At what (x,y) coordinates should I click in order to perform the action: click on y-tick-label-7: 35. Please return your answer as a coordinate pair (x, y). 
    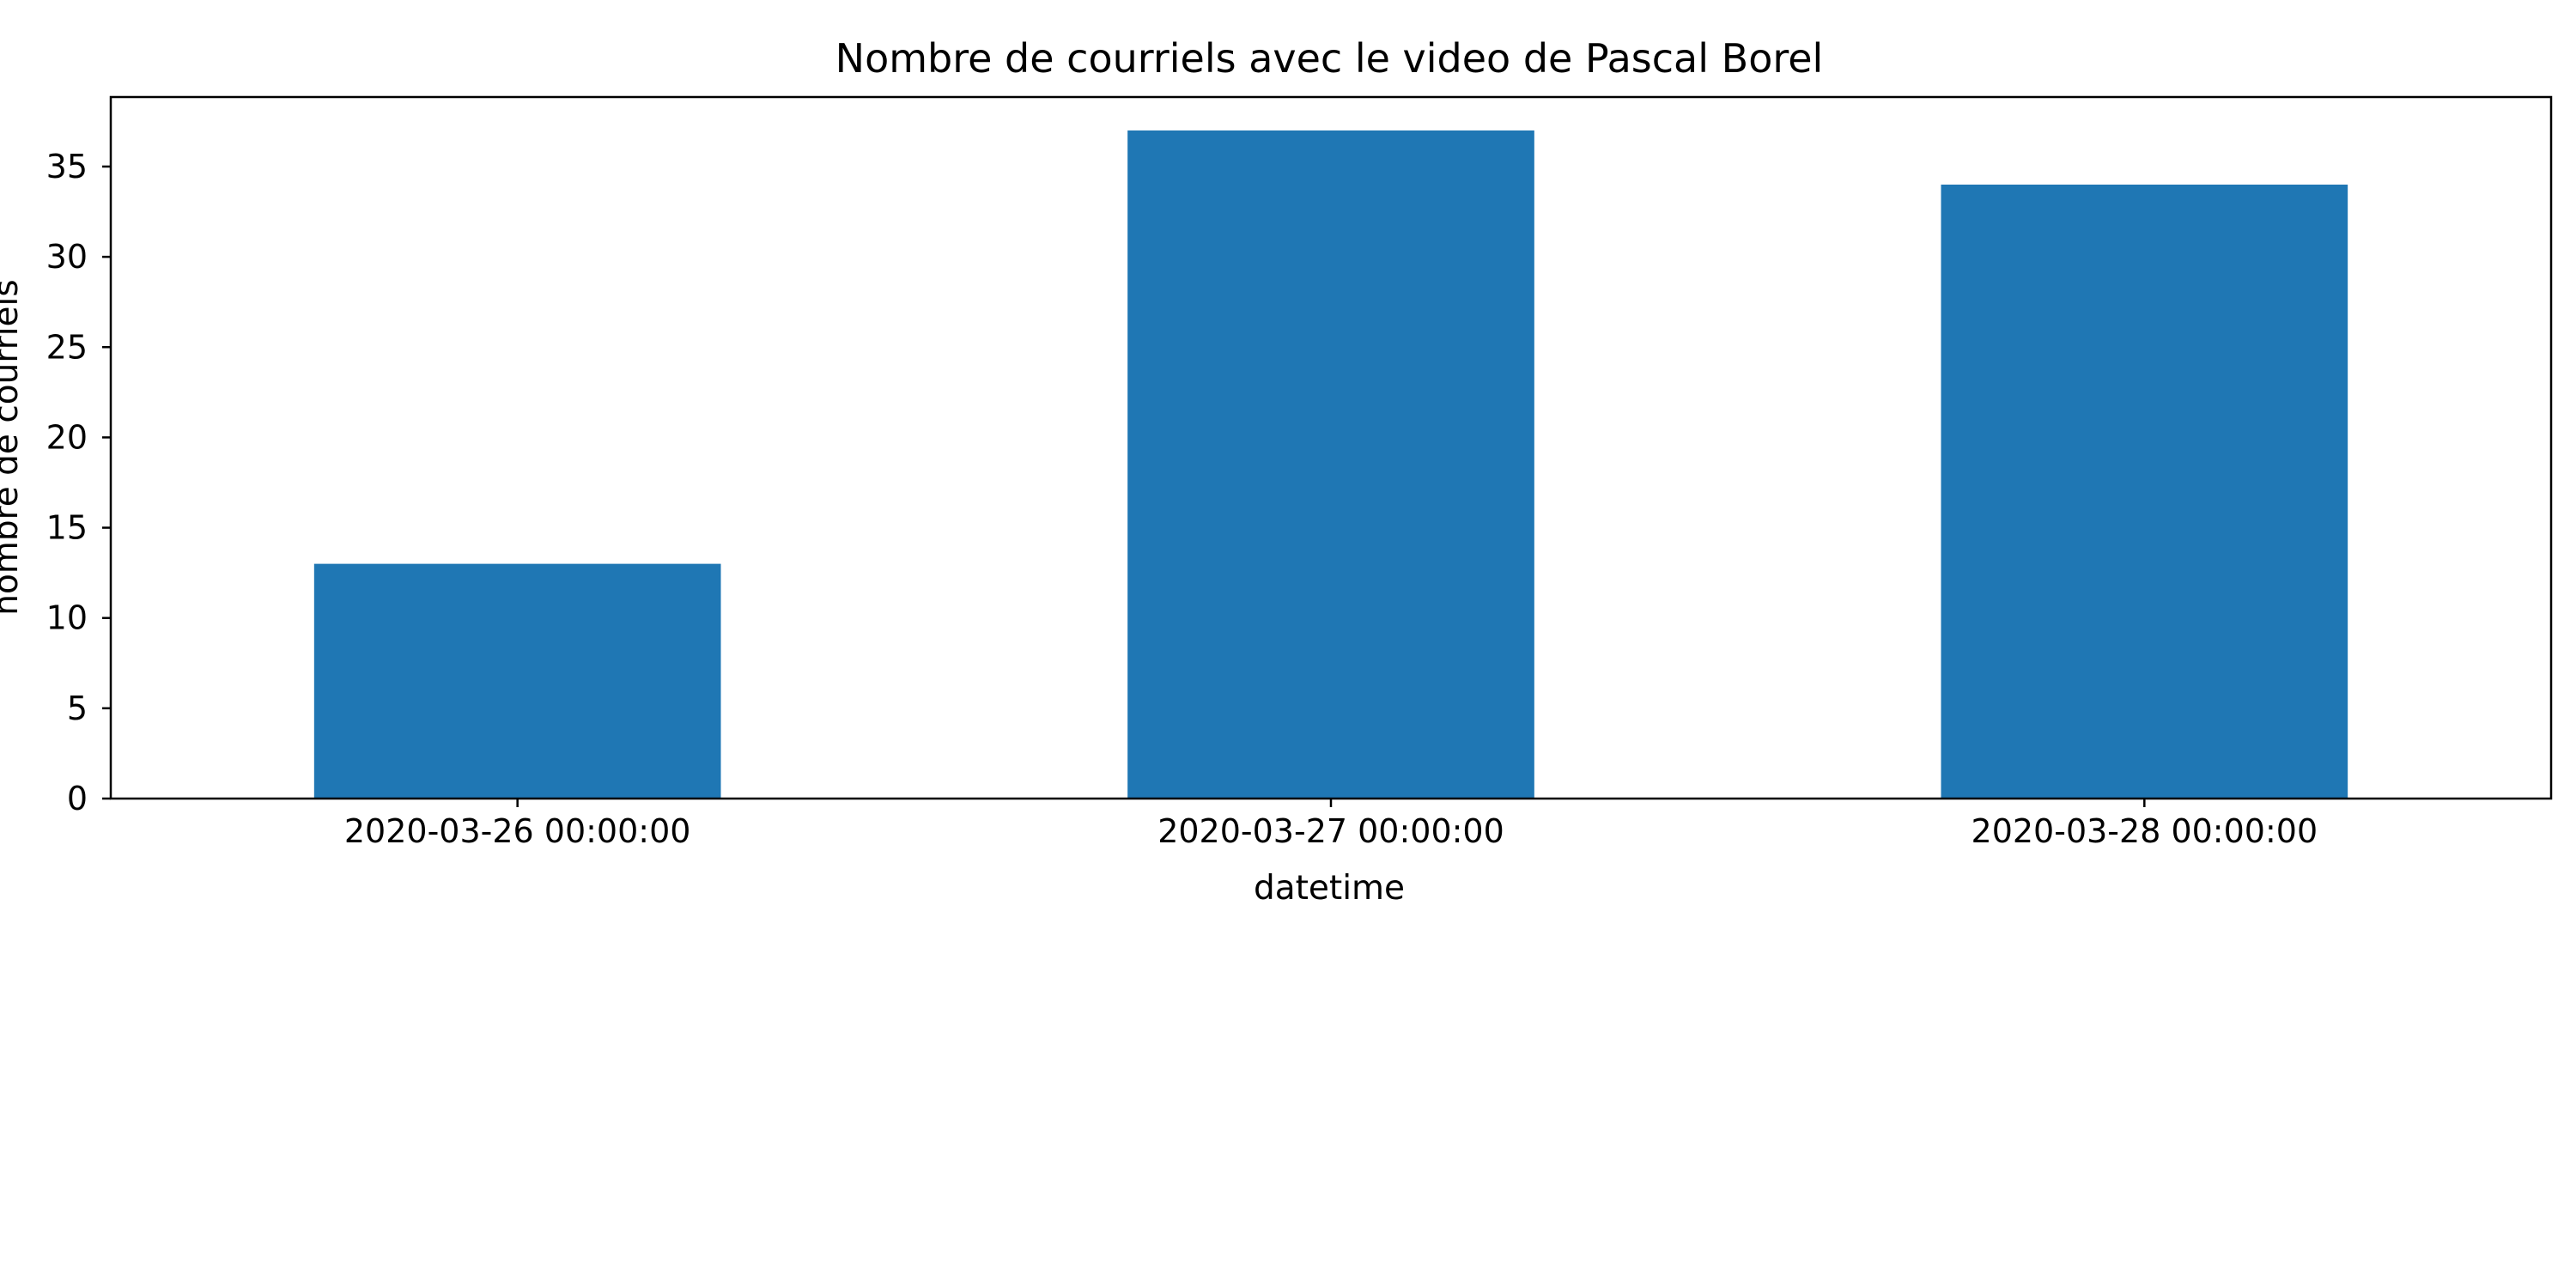
    Looking at the image, I should click on (67, 166).